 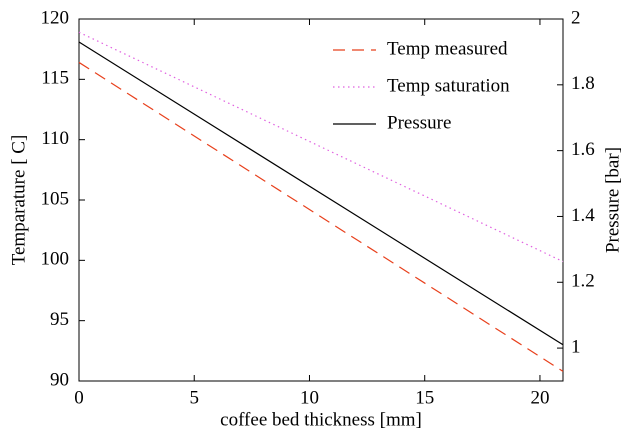 What do you see at coordinates (424, 397) in the screenshot?
I see `x-tick-label: 15` at bounding box center [424, 397].